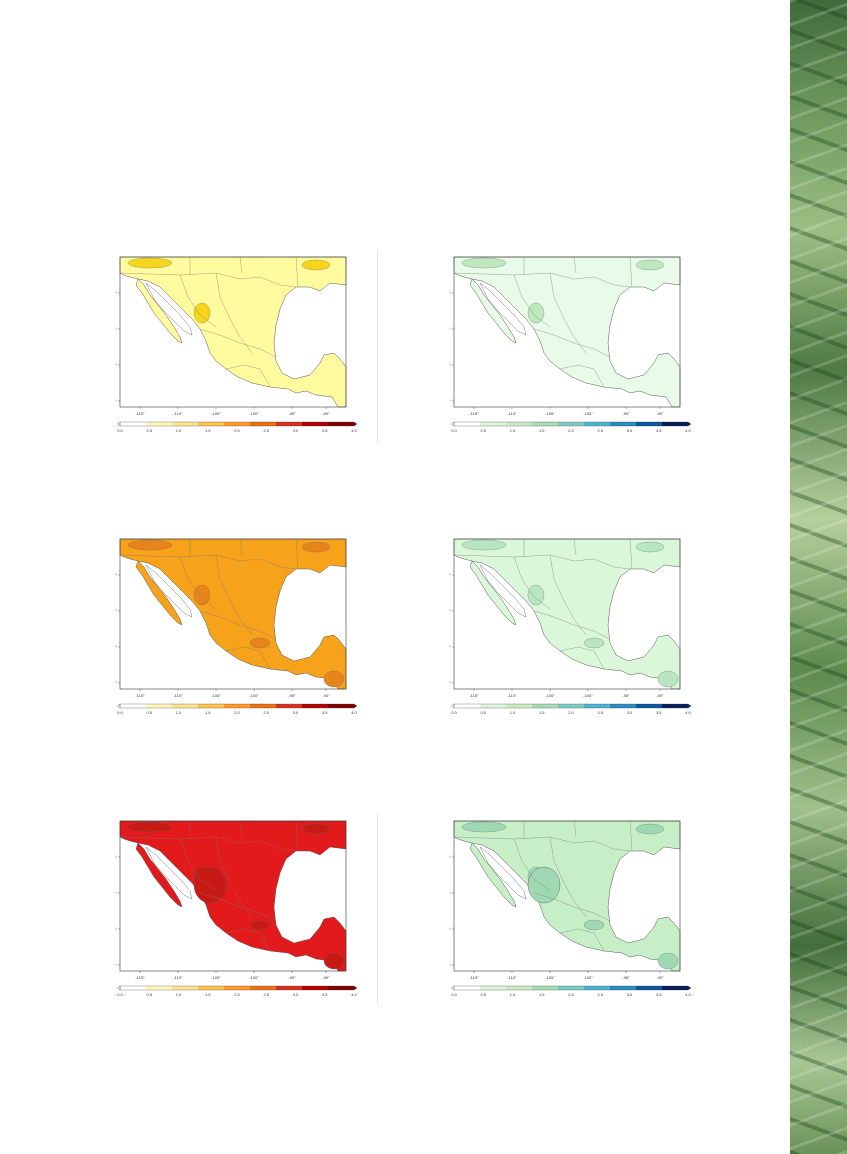 The width and height of the screenshot is (847, 1154). What do you see at coordinates (377, 909) in the screenshot?
I see `column-divider` at bounding box center [377, 909].